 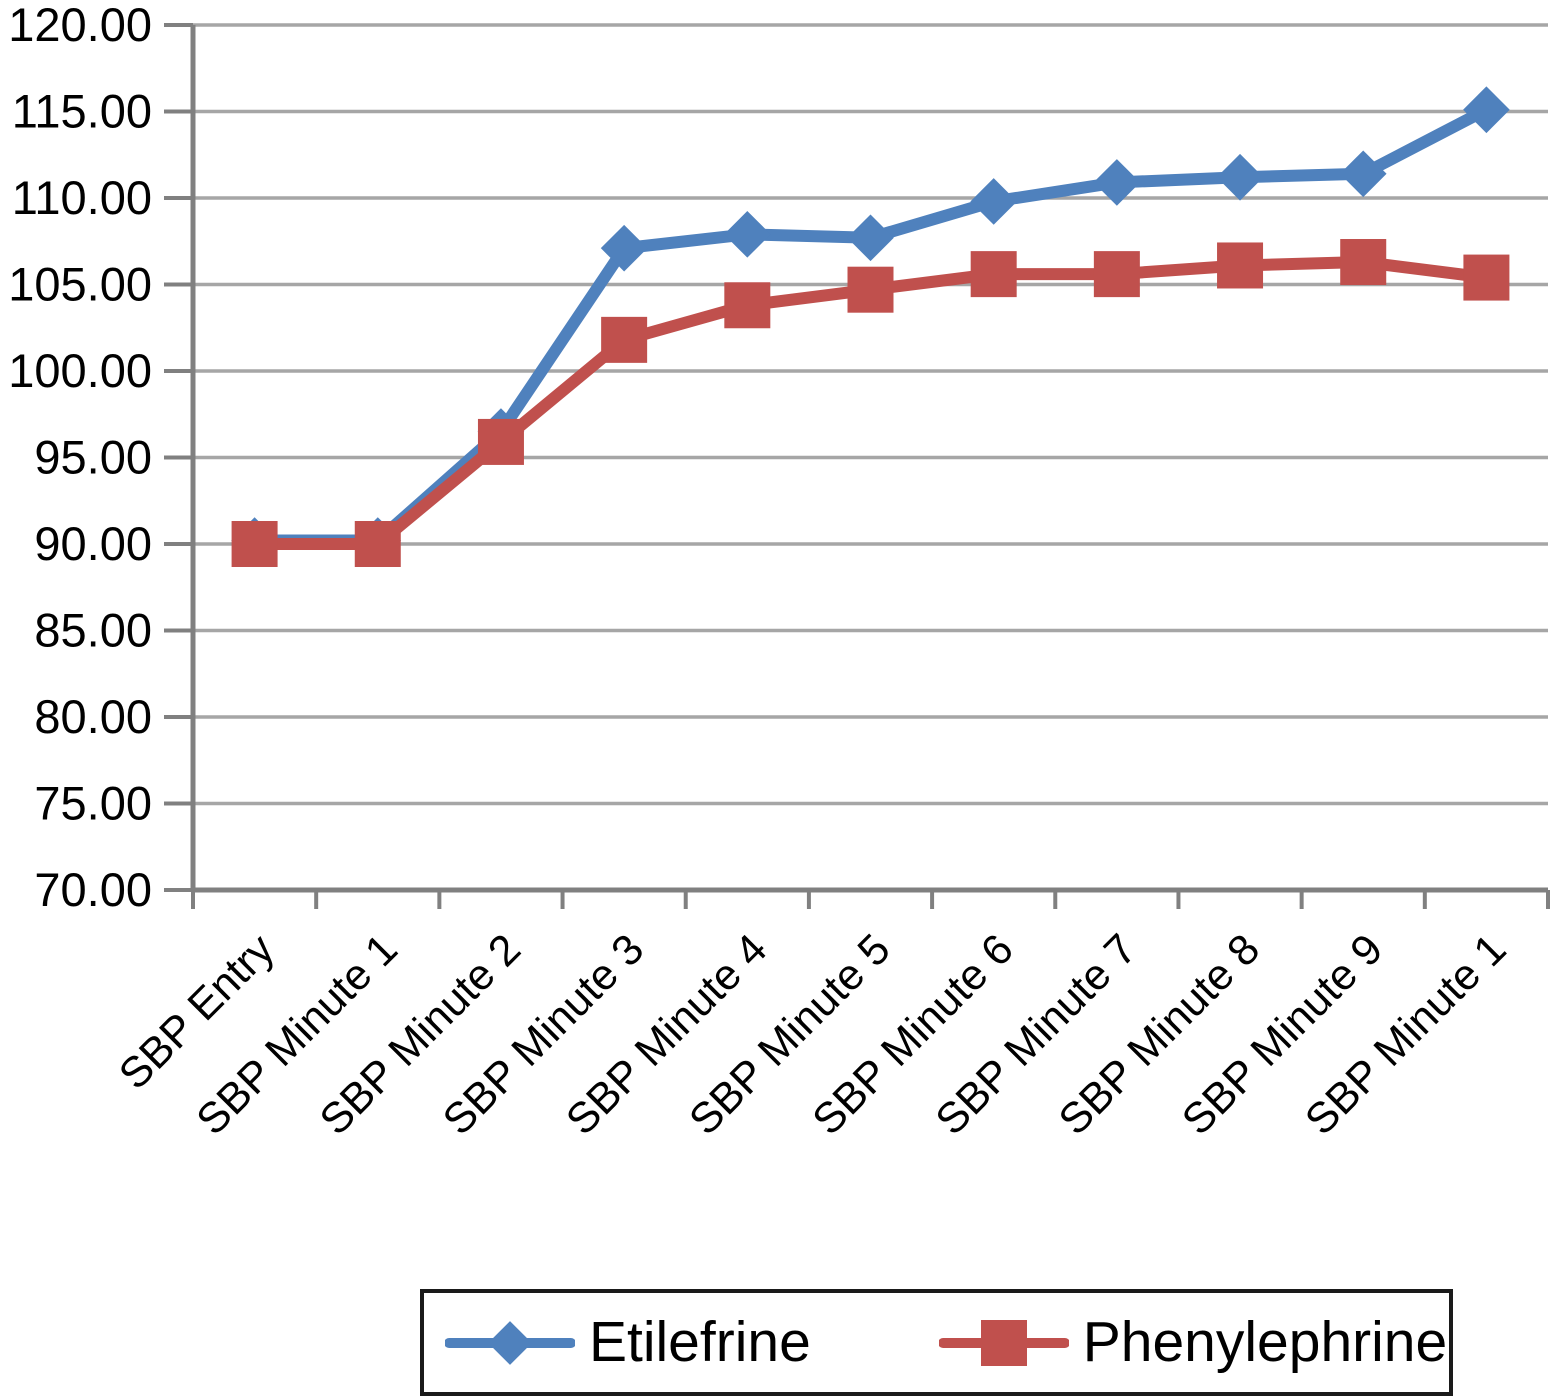 I want to click on legend-label-phenylephrine: Phenylephrine, so click(x=1265, y=1342).